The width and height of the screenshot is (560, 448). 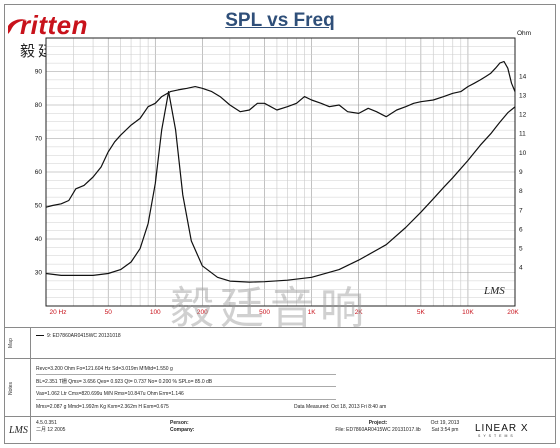 I want to click on x-tick-label: 1K, so click(x=312, y=312).